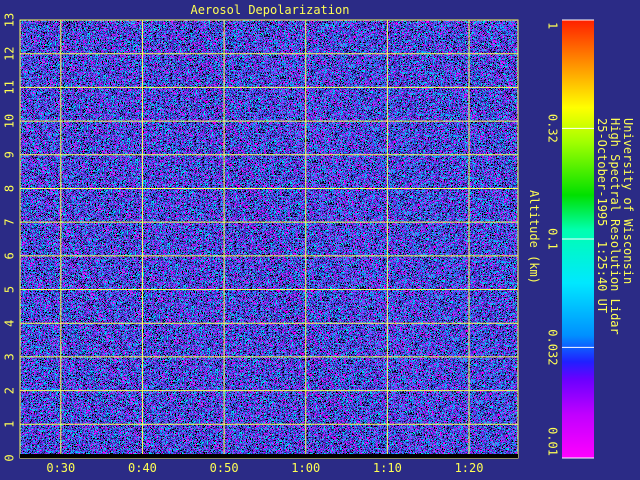 This screenshot has width=640, height=480. Describe the element at coordinates (553, 128) in the screenshot. I see `colorbar-tick-label: 0.32` at that location.